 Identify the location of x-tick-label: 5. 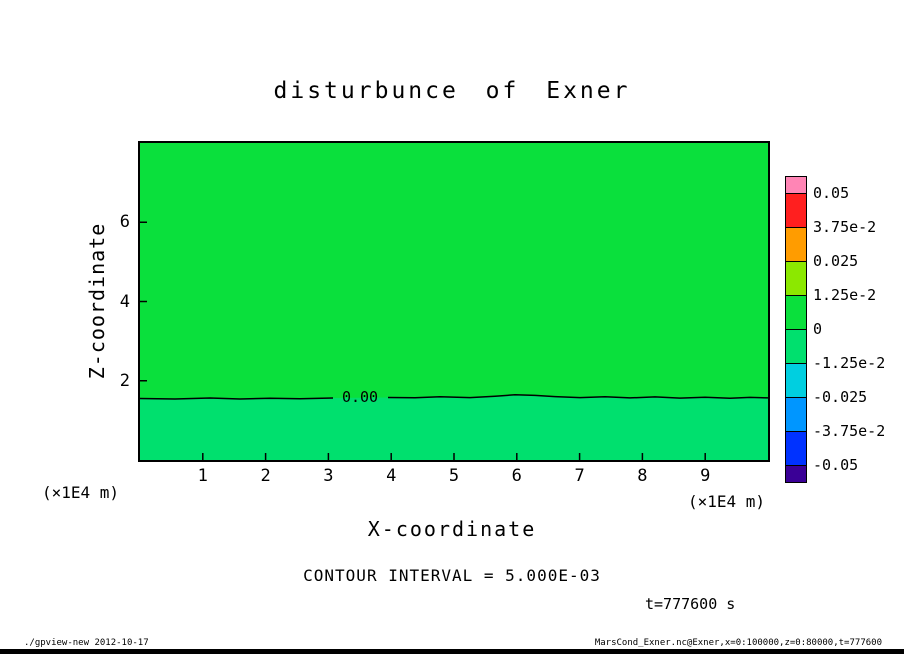
(454, 476).